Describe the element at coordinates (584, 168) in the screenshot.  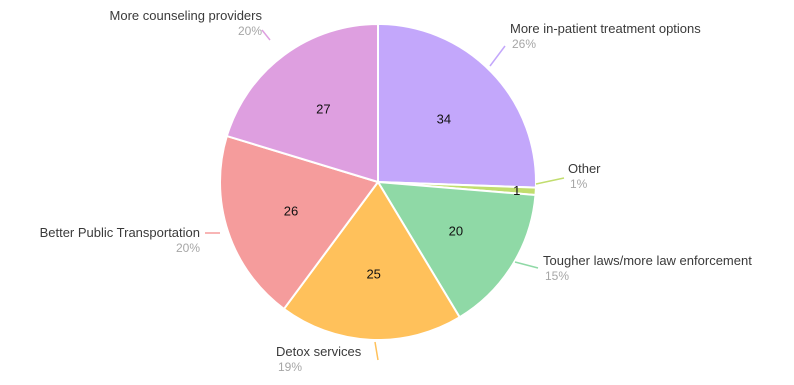
I see `slice-label-other: Other` at that location.